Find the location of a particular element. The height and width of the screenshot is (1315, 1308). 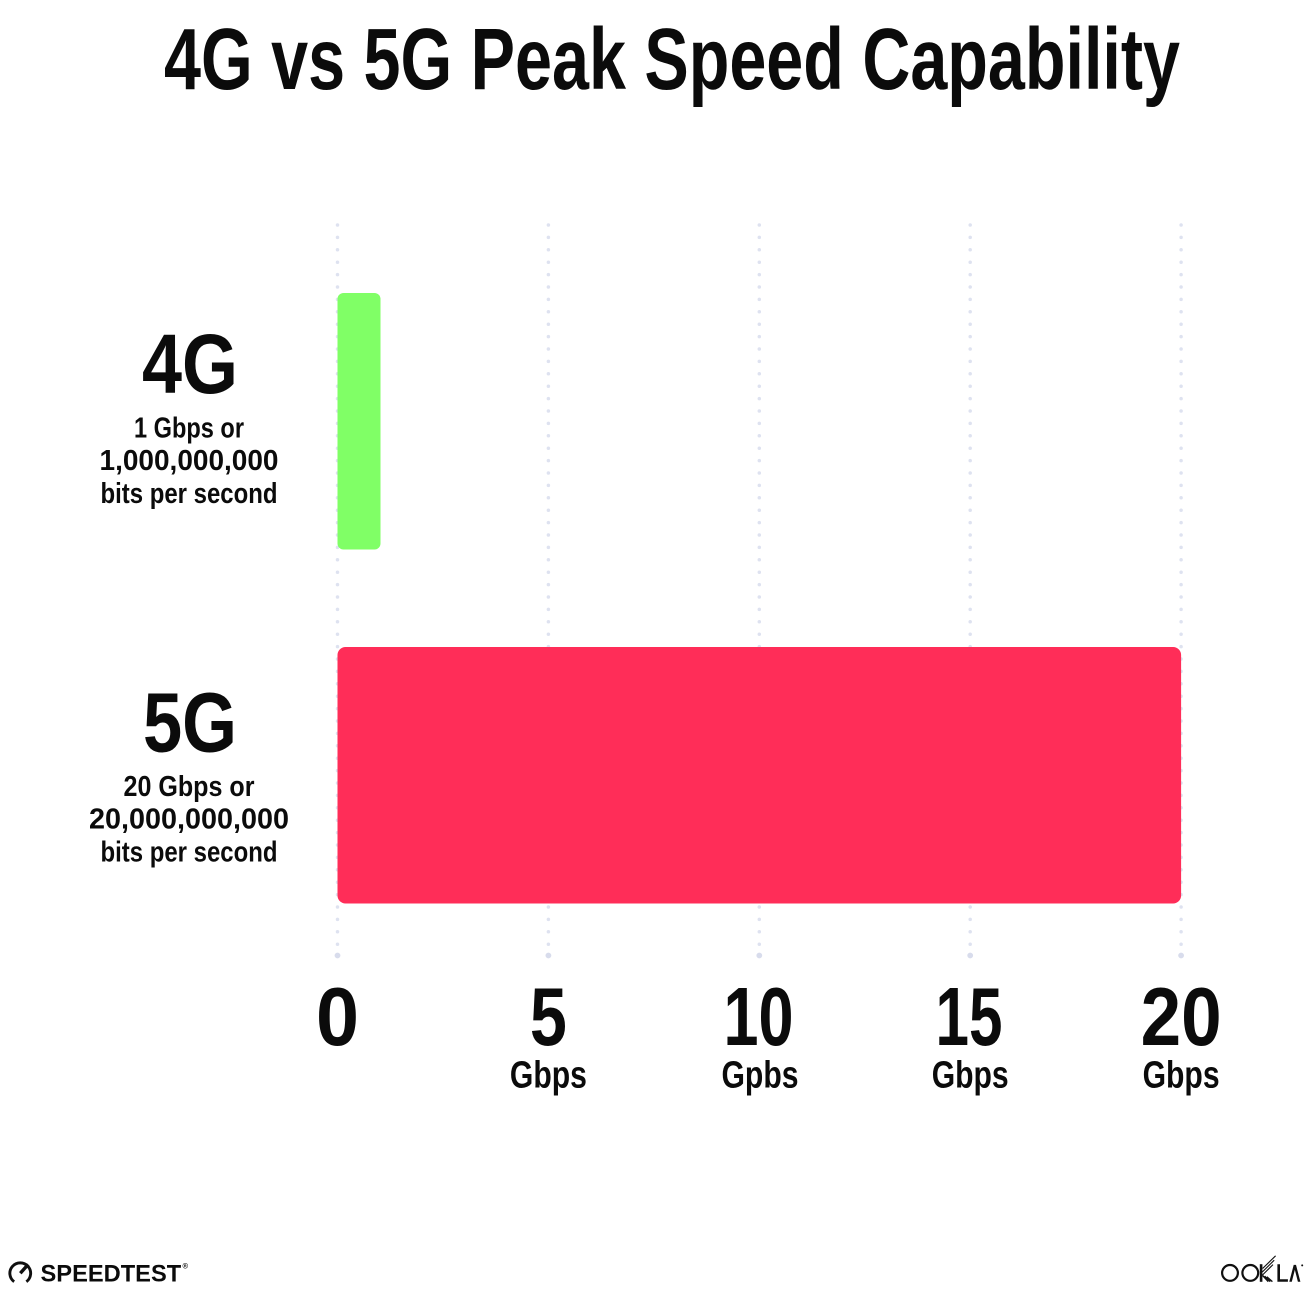

svg-text: 20,000,000,000 is located at coordinates (189, 820).